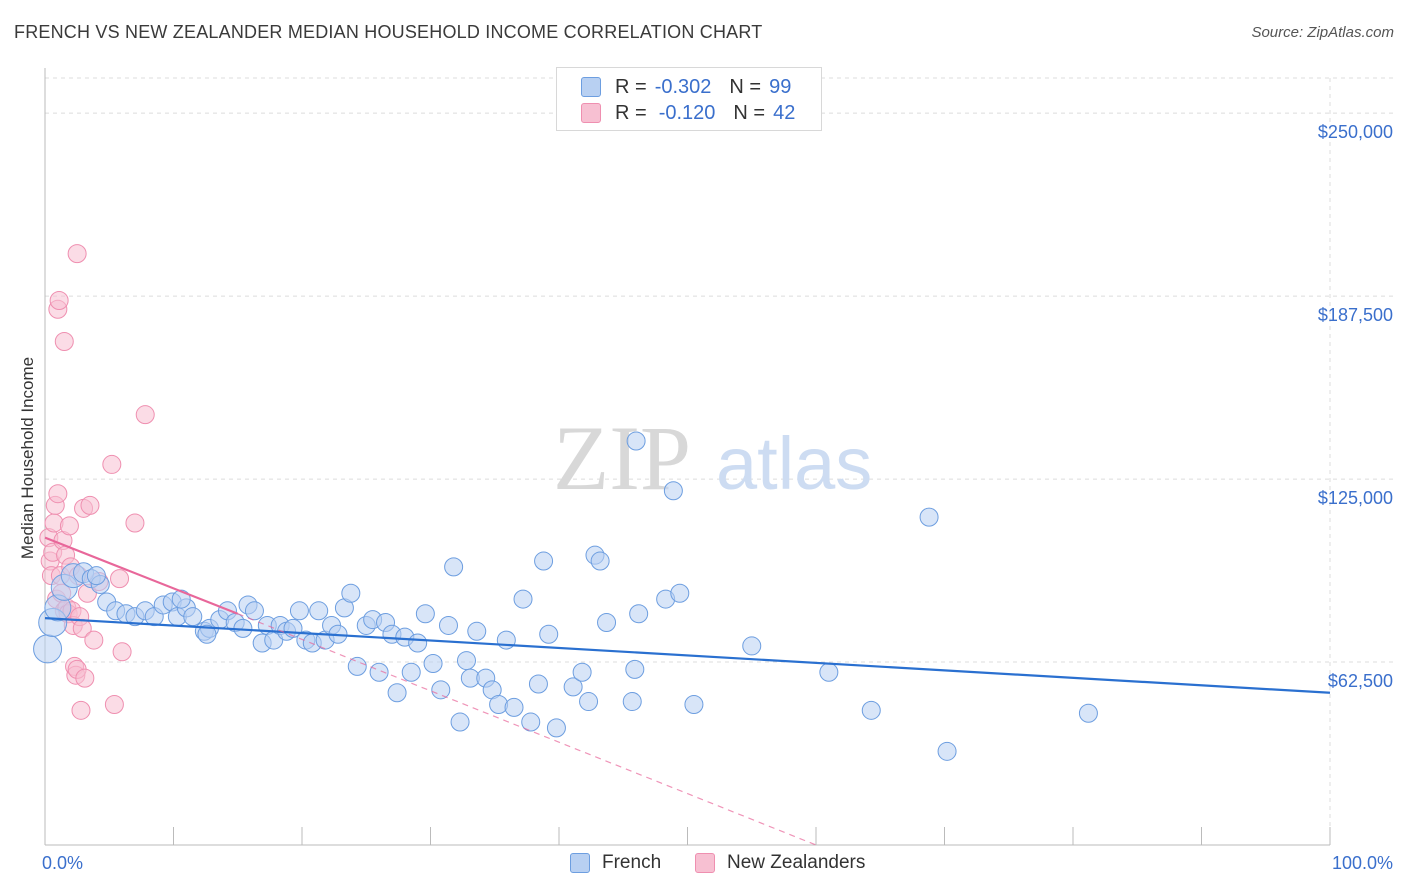 This screenshot has width=1406, height=892. Describe the element at coordinates (683, 86) in the screenshot. I see `french-r-value: -0.302` at that location.